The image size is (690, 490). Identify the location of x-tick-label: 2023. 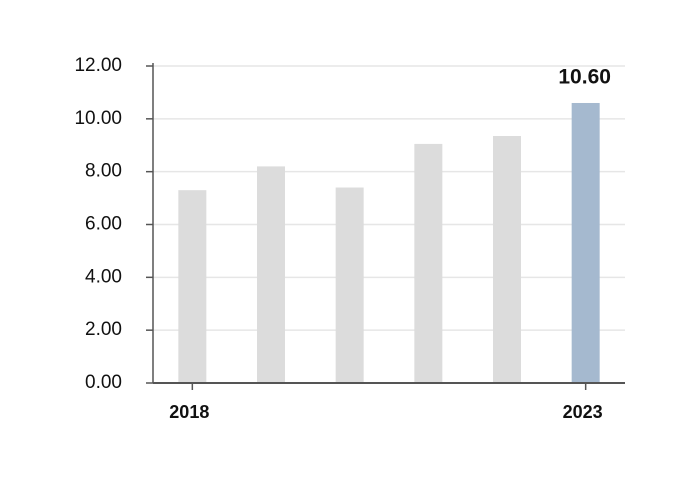
(583, 412).